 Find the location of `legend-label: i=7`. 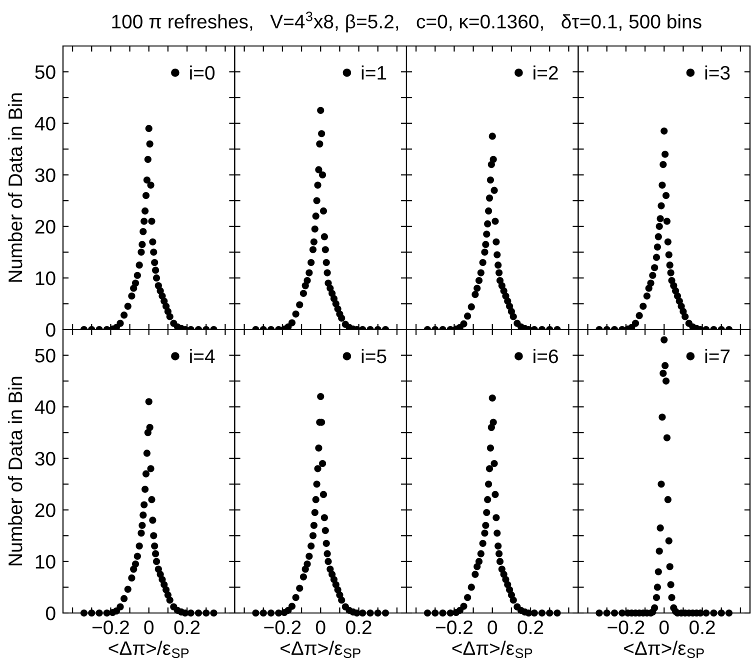

legend-label: i=7 is located at coordinates (717, 356).